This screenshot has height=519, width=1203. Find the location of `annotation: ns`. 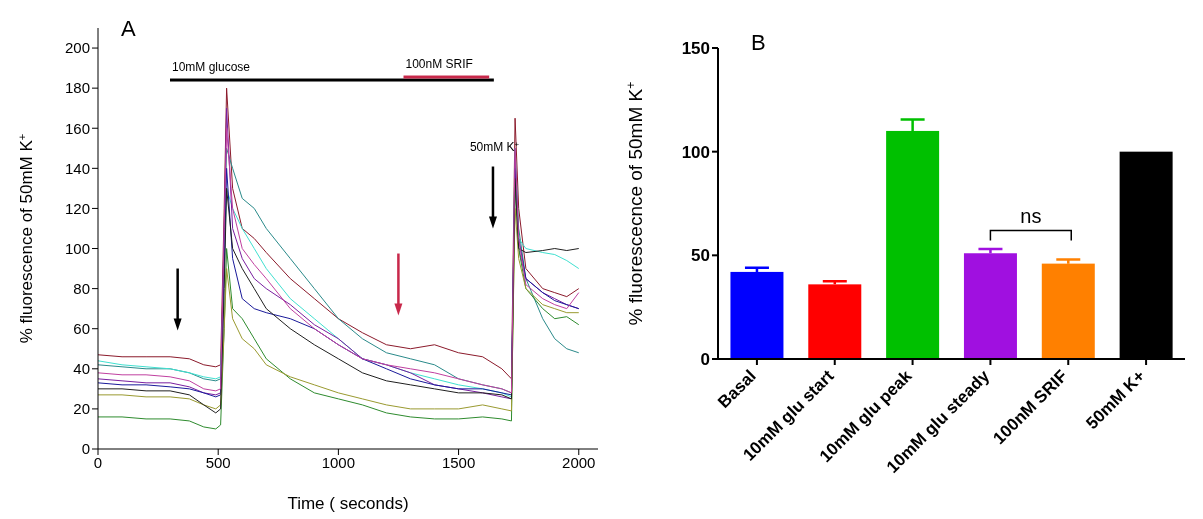

annotation: ns is located at coordinates (1031, 215).